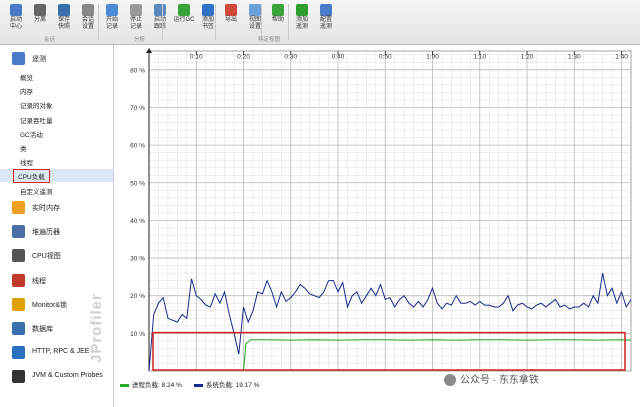 This screenshot has height=407, width=640. What do you see at coordinates (137, 146) in the screenshot?
I see `y-tick-label: 60 %` at bounding box center [137, 146].